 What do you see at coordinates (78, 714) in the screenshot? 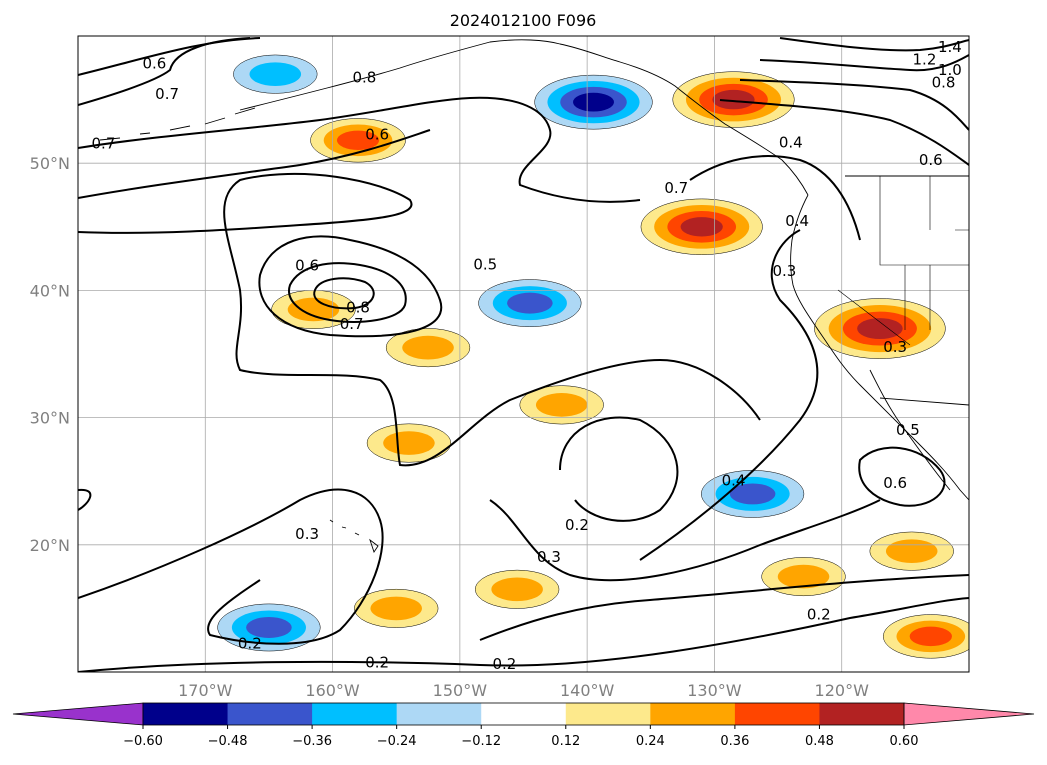
I see `colorbar-extend-low` at bounding box center [78, 714].